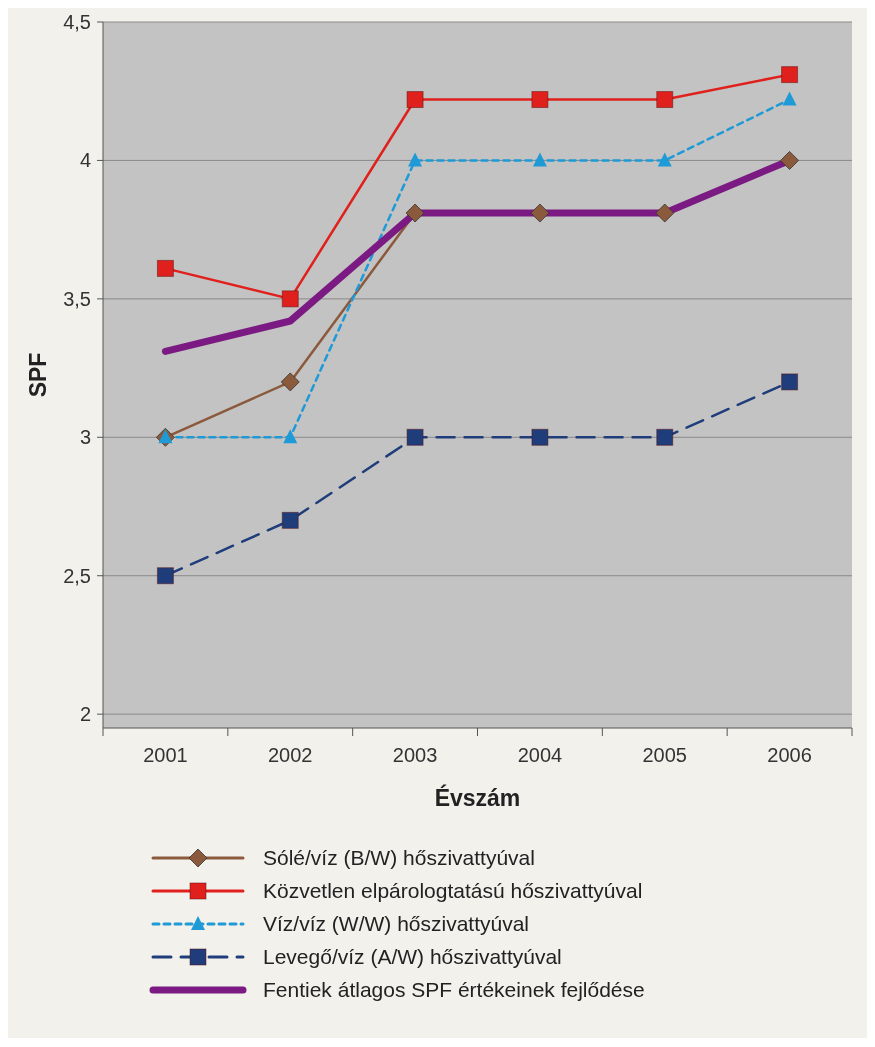 Image resolution: width=875 pixels, height=1047 pixels. What do you see at coordinates (540, 755) in the screenshot?
I see `x-tick-label: 2004` at bounding box center [540, 755].